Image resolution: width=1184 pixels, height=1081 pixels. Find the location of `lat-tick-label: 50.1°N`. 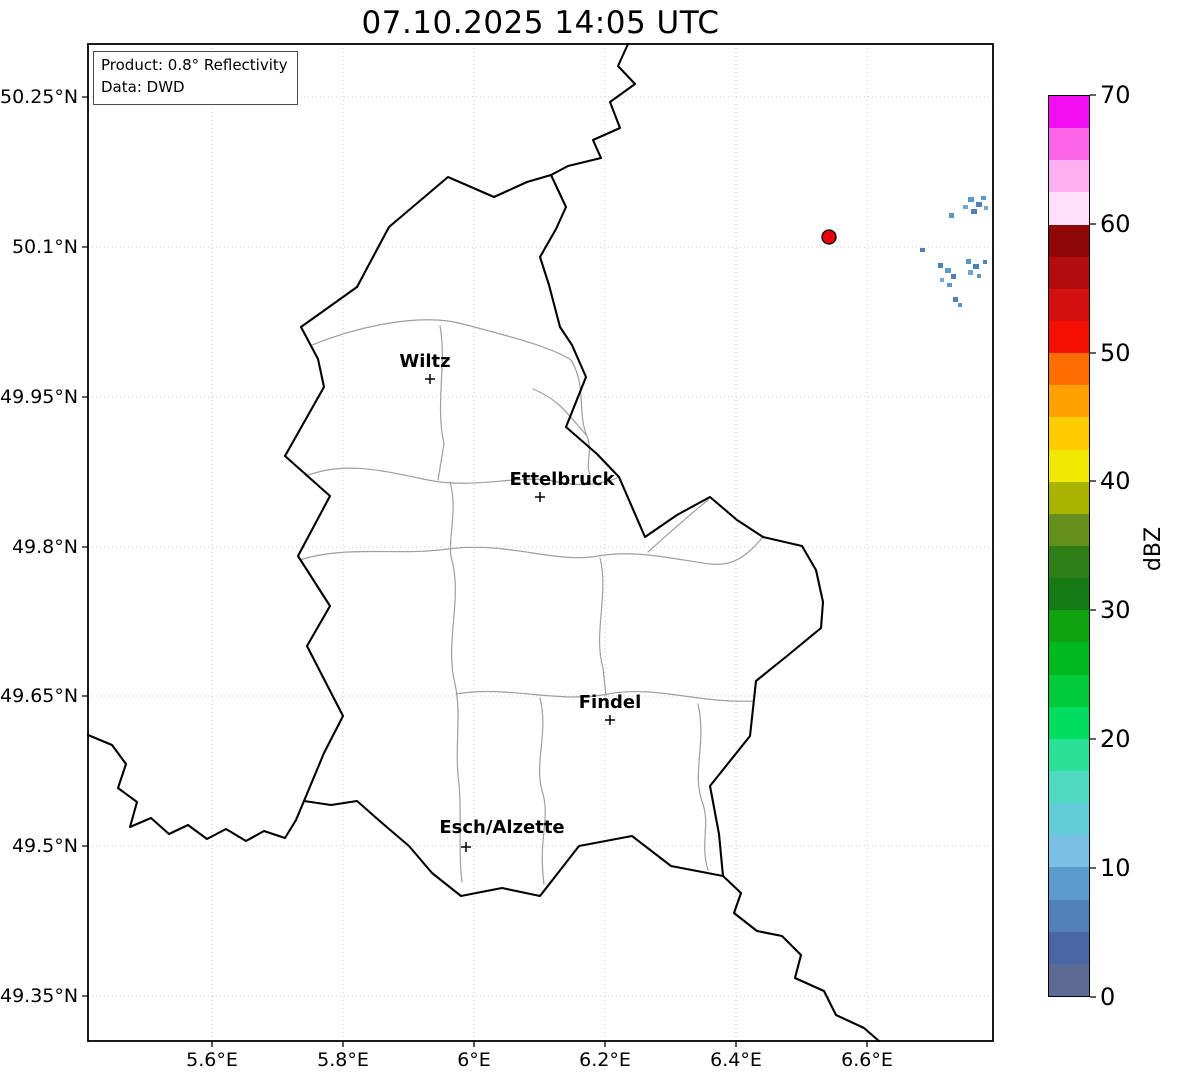

lat-tick-label: 50.1°N is located at coordinates (44, 247).